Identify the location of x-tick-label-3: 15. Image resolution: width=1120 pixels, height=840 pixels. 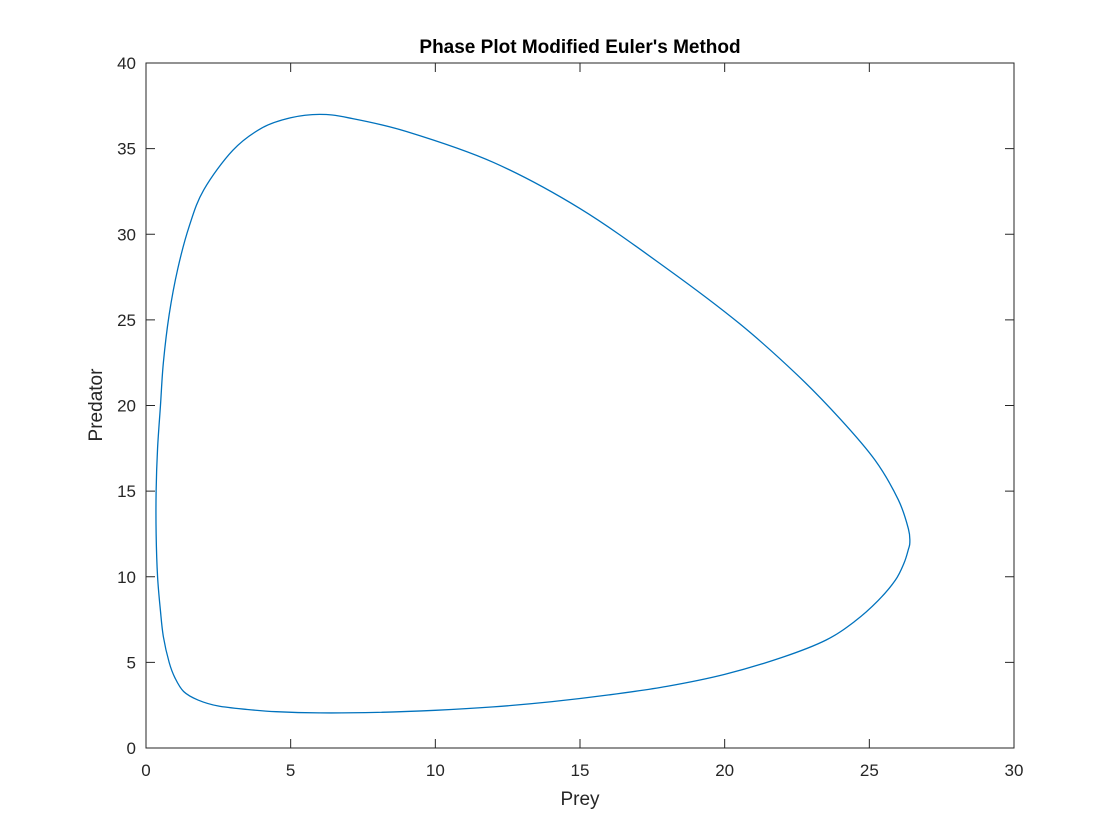
(580, 770).